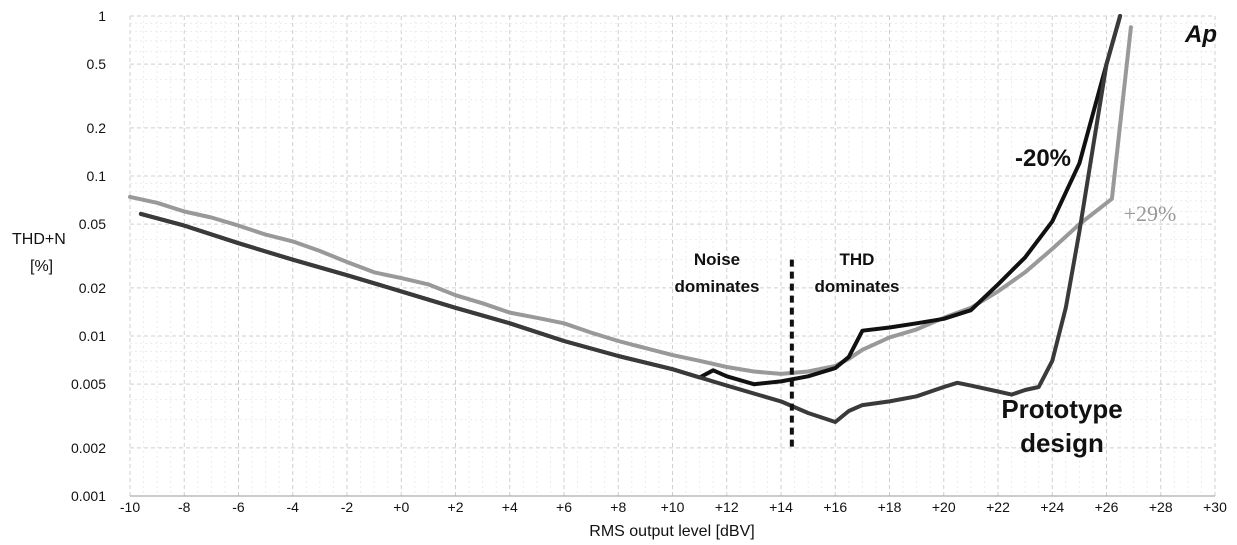  I want to click on prototype-design-line2: design, so click(1062, 443).